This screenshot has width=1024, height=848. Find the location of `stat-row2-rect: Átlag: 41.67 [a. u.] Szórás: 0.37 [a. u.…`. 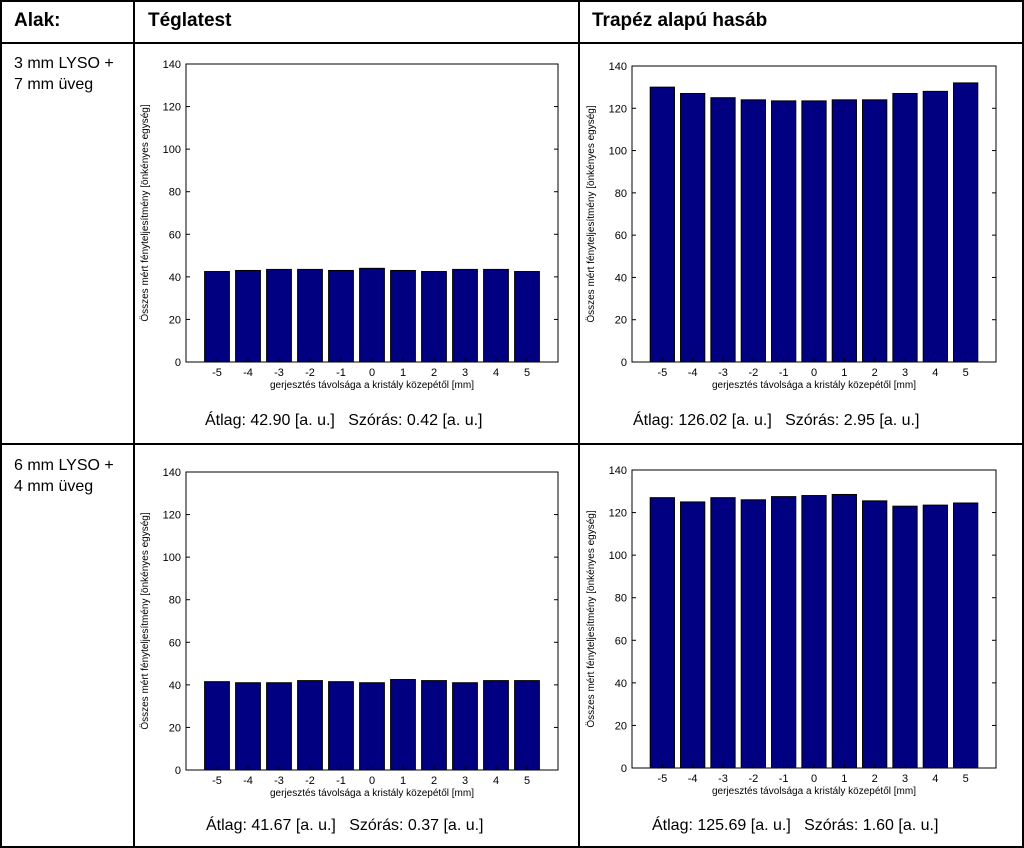

stat-row2-rect: Átlag: 41.67 [a. u.] Szórás: 0.37 [a. u.… is located at coordinates (345, 825).